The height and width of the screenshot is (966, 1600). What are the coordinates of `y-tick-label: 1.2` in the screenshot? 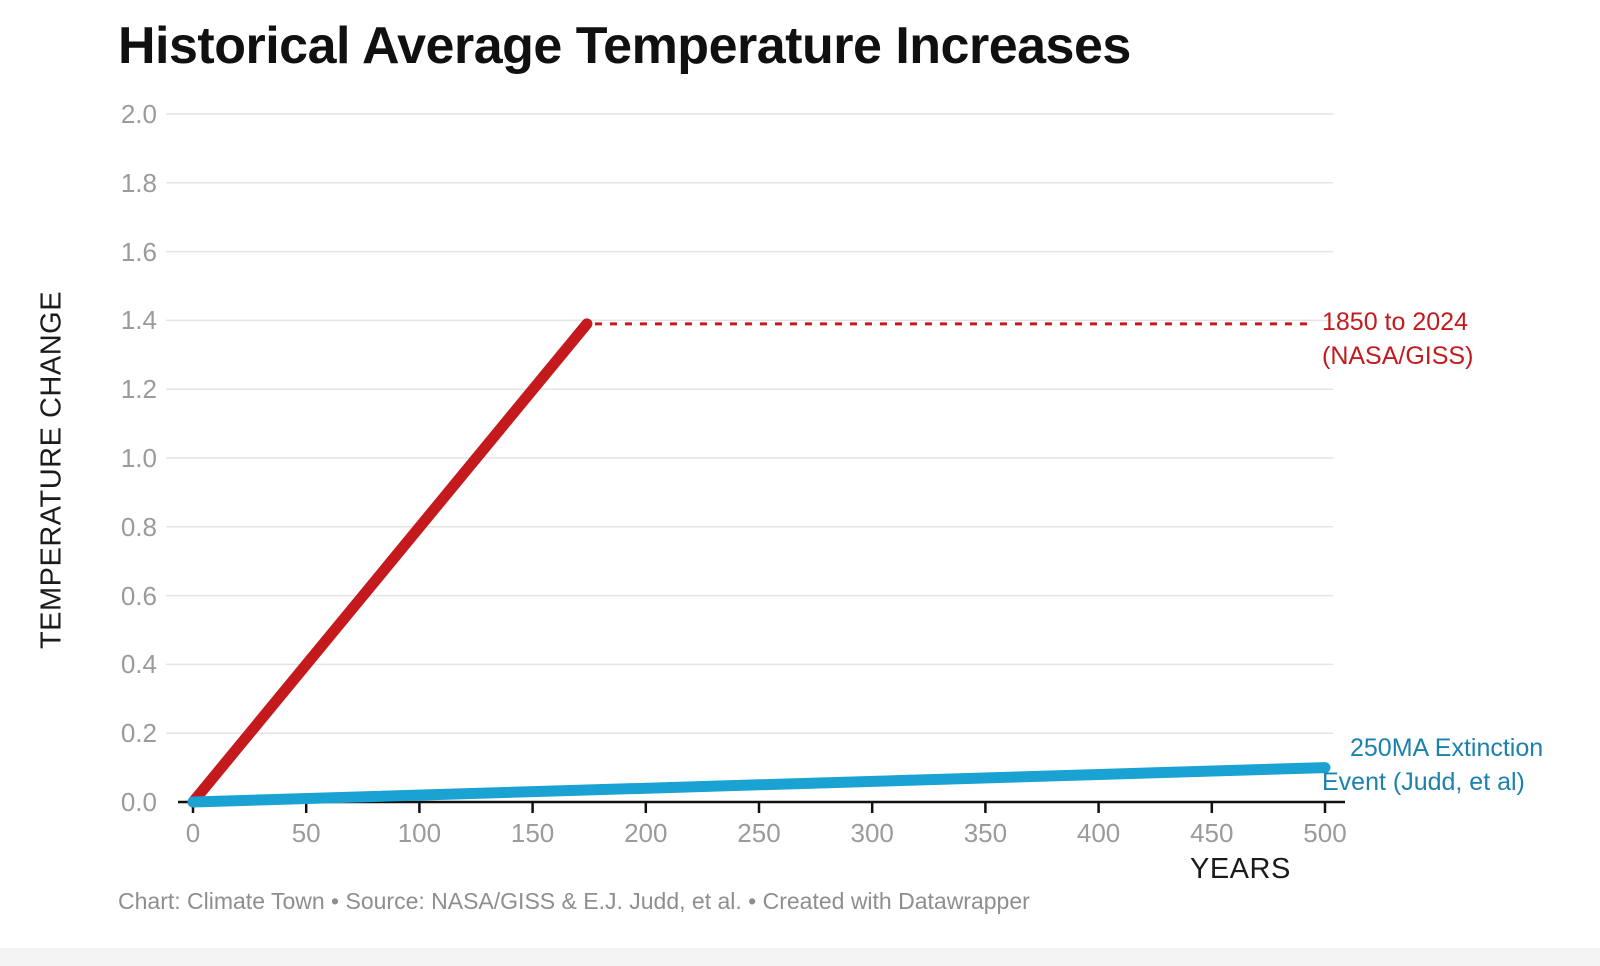 It's located at (138, 389).